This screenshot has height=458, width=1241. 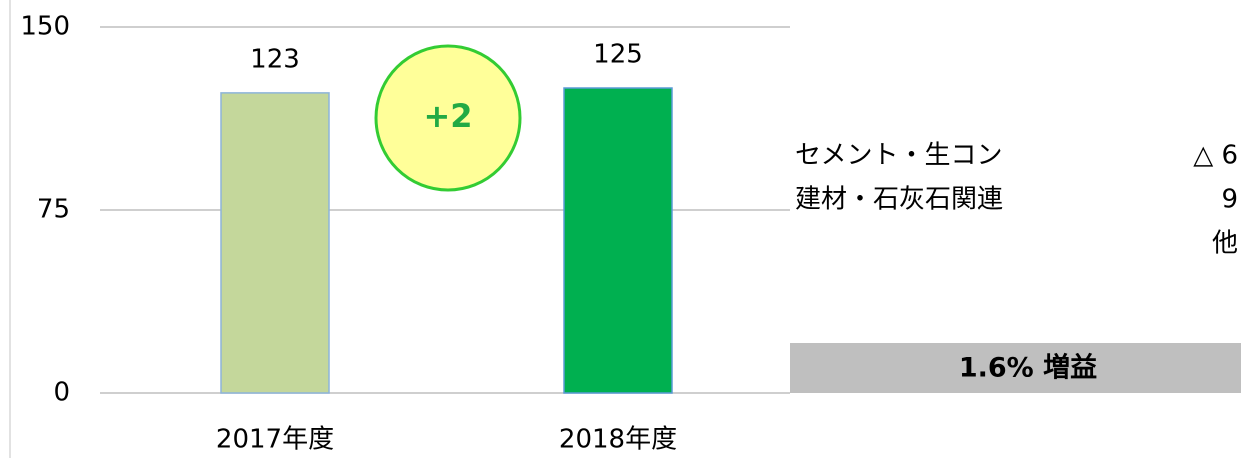 What do you see at coordinates (53, 210) in the screenshot?
I see `y-tick-label: 75` at bounding box center [53, 210].